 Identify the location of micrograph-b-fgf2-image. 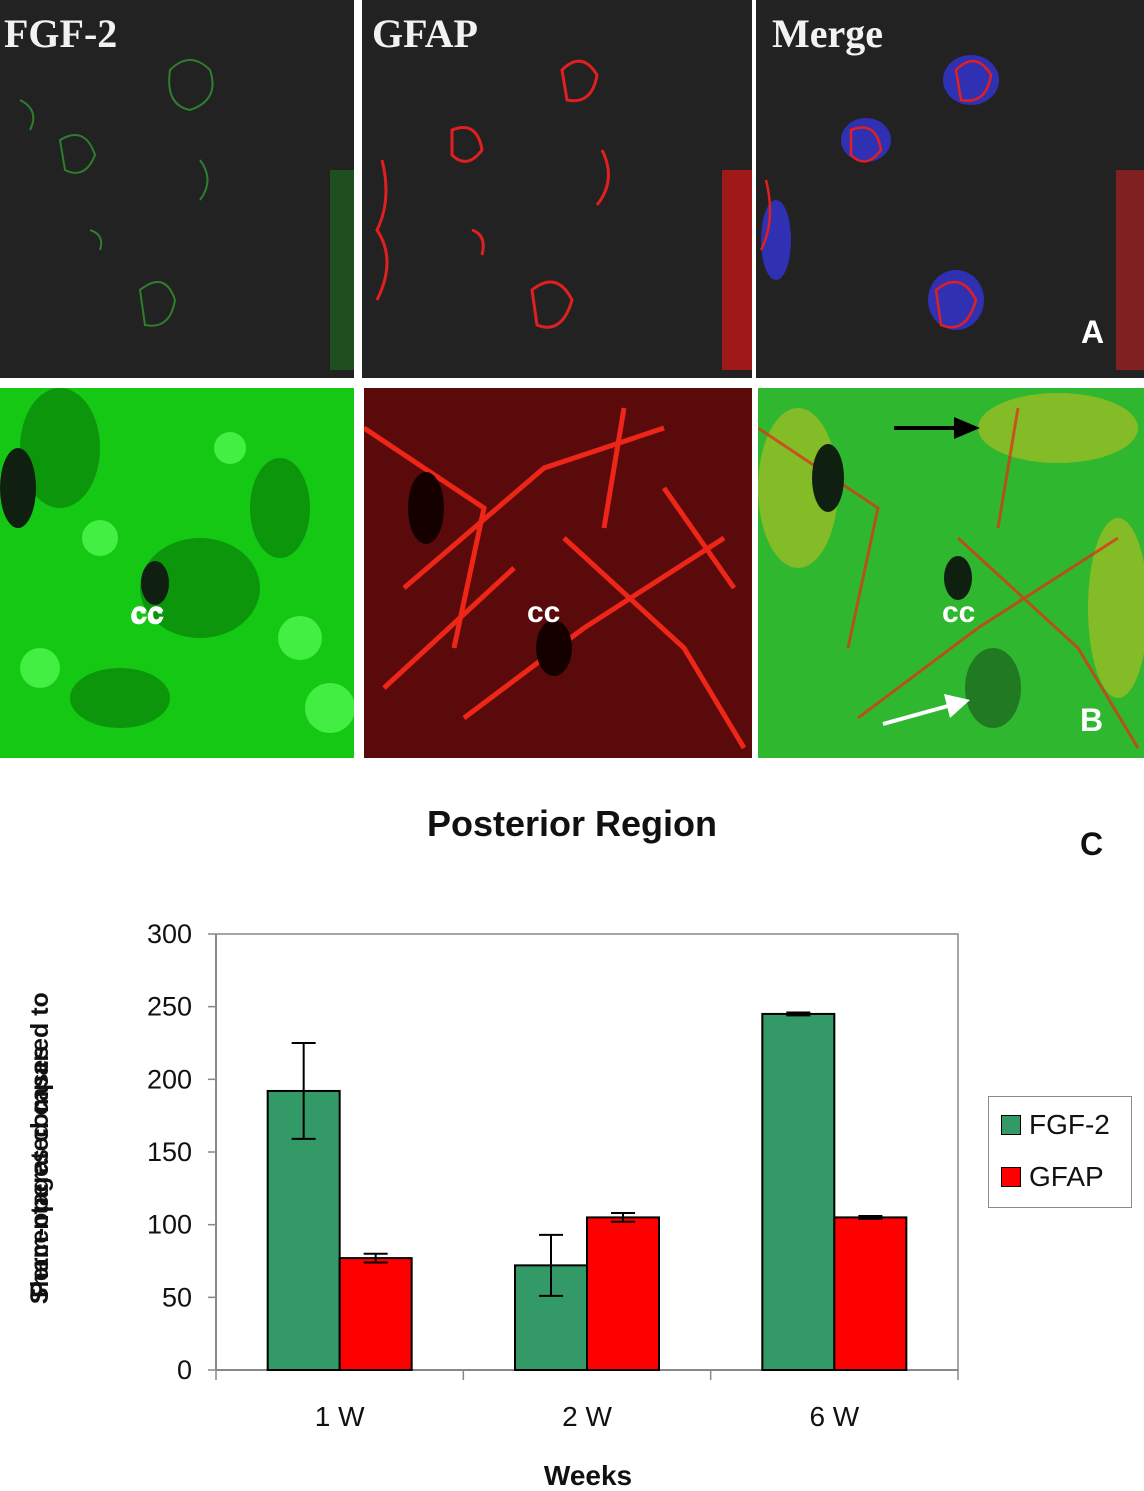
(177, 573).